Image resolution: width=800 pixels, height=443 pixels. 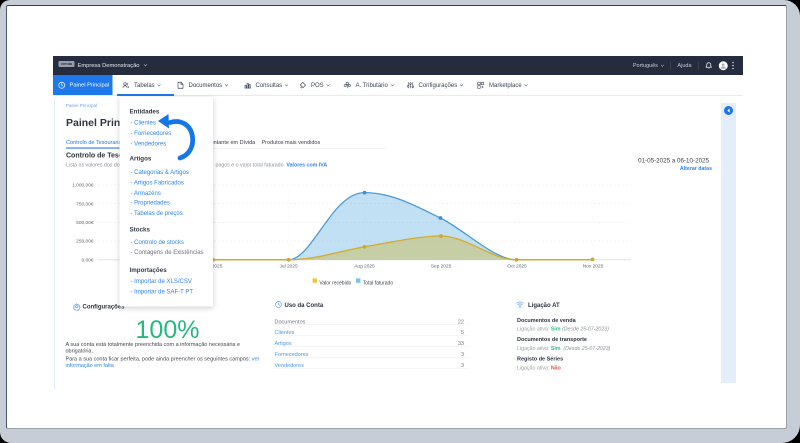 I want to click on svg-text: 0,00€, so click(x=87, y=260).